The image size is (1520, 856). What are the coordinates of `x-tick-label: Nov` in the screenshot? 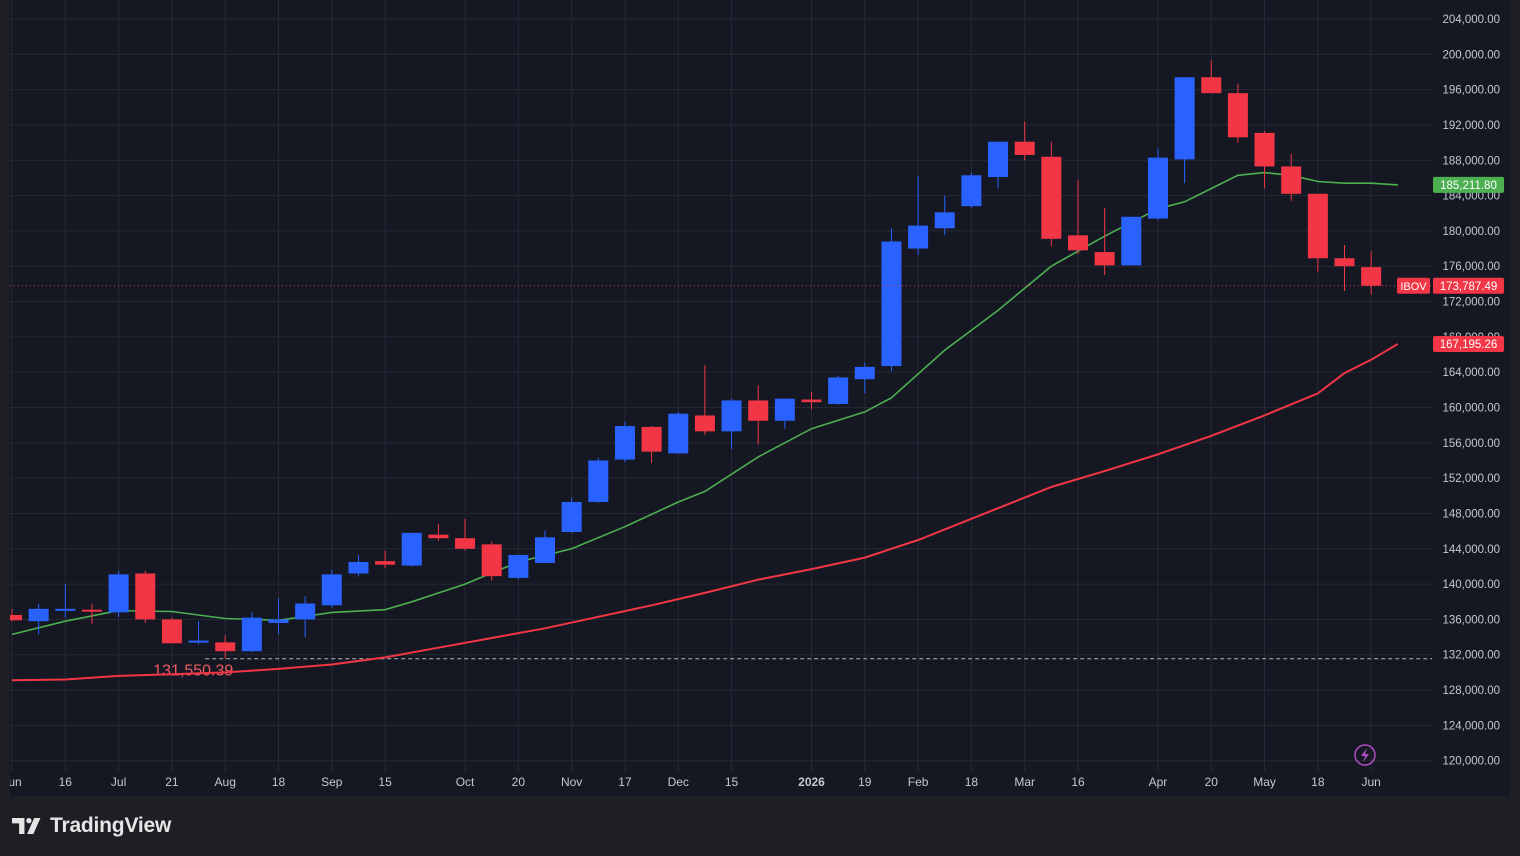 It's located at (571, 782).